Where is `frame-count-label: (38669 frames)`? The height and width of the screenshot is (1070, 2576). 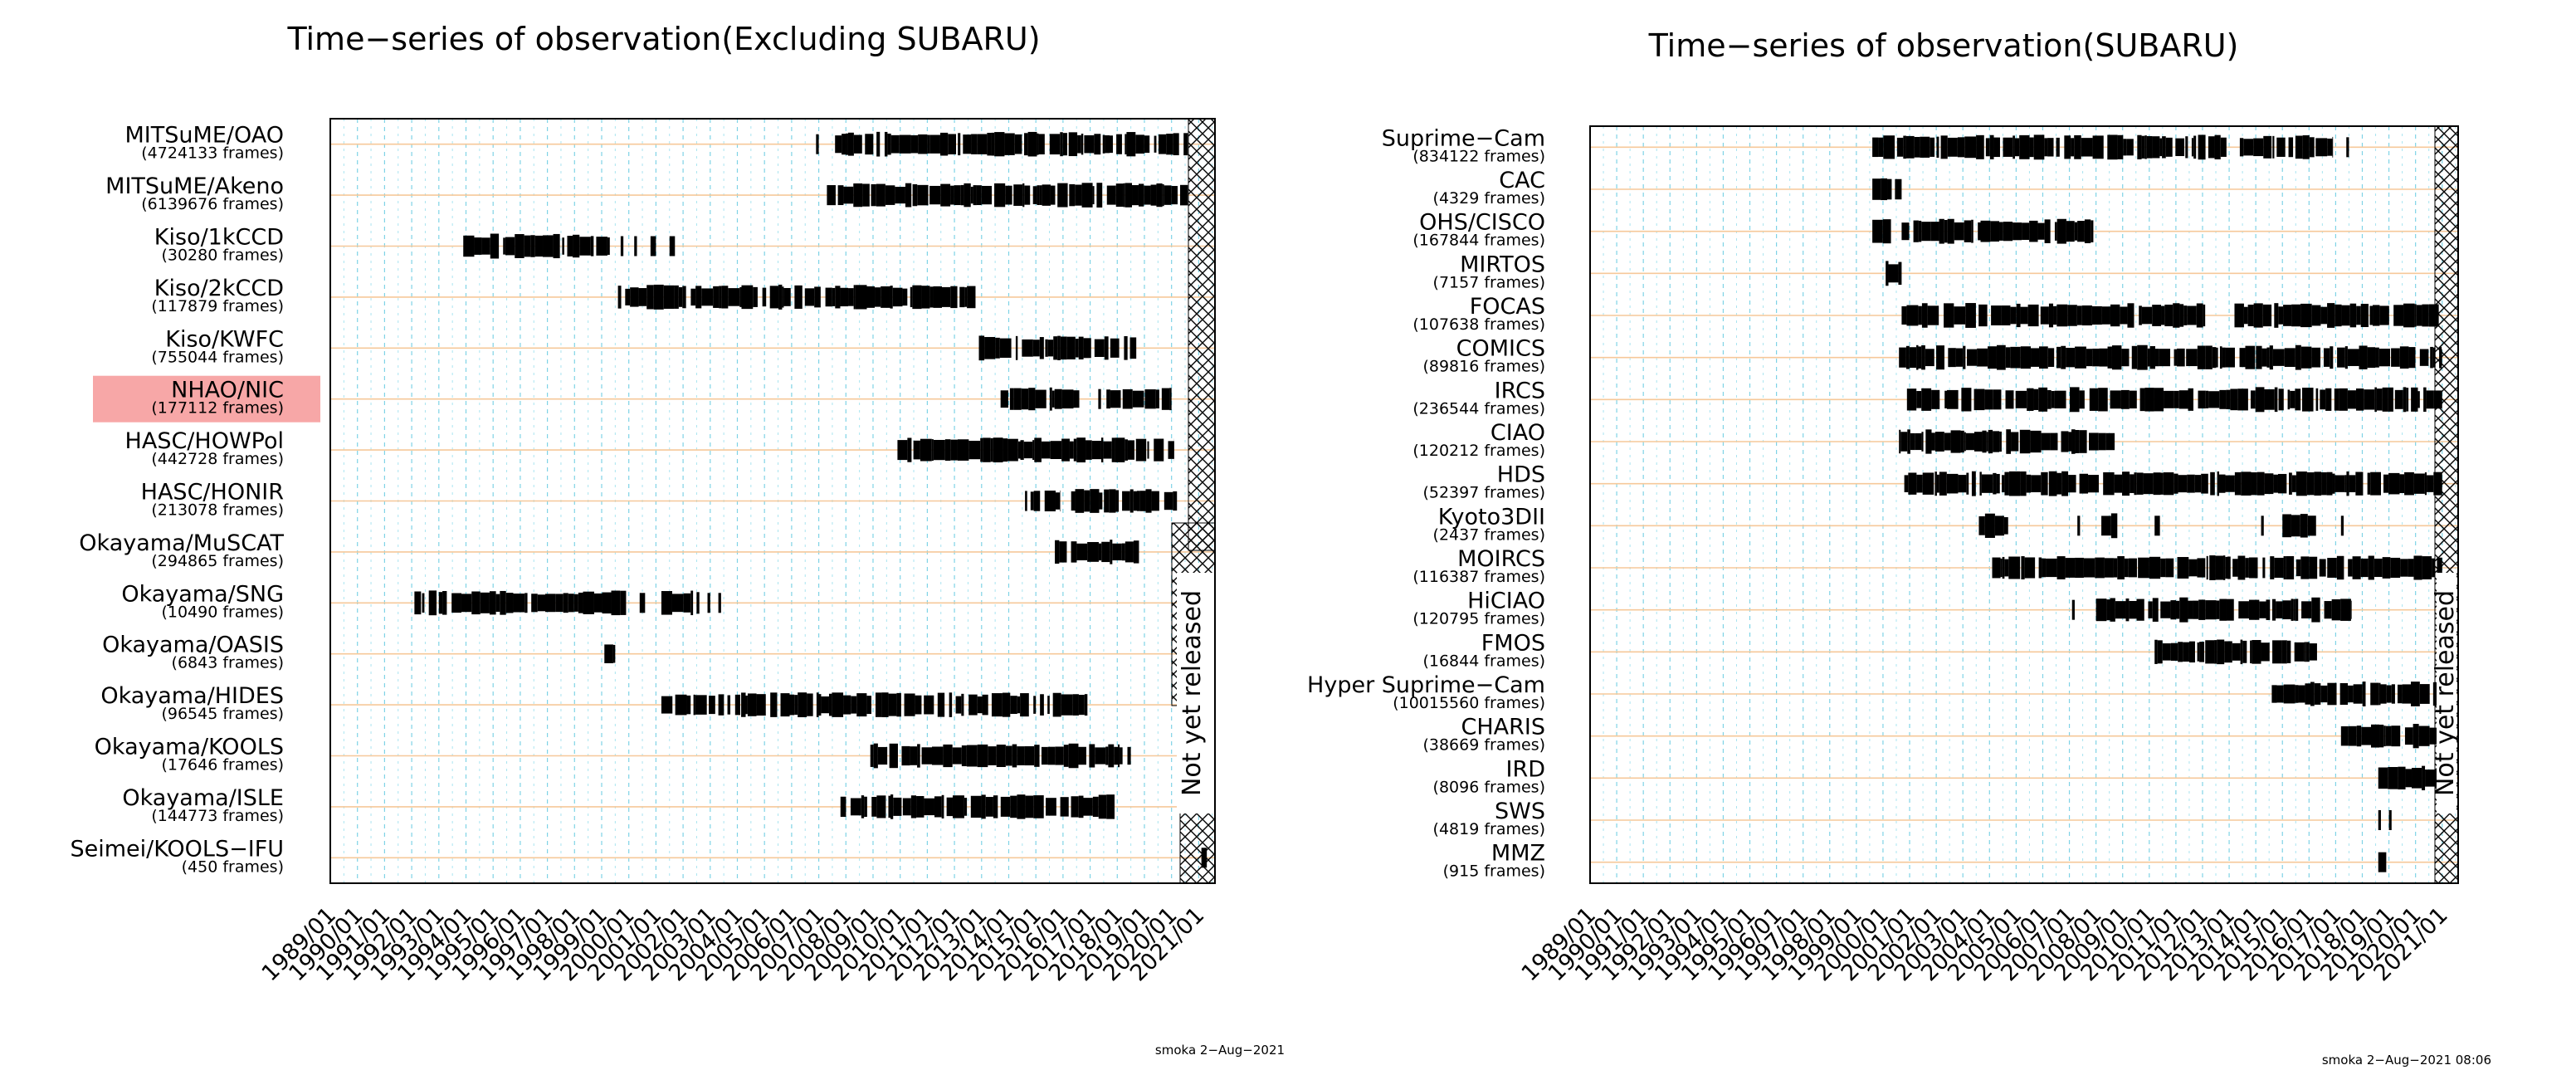
frame-count-label: (38669 frames) is located at coordinates (1484, 745).